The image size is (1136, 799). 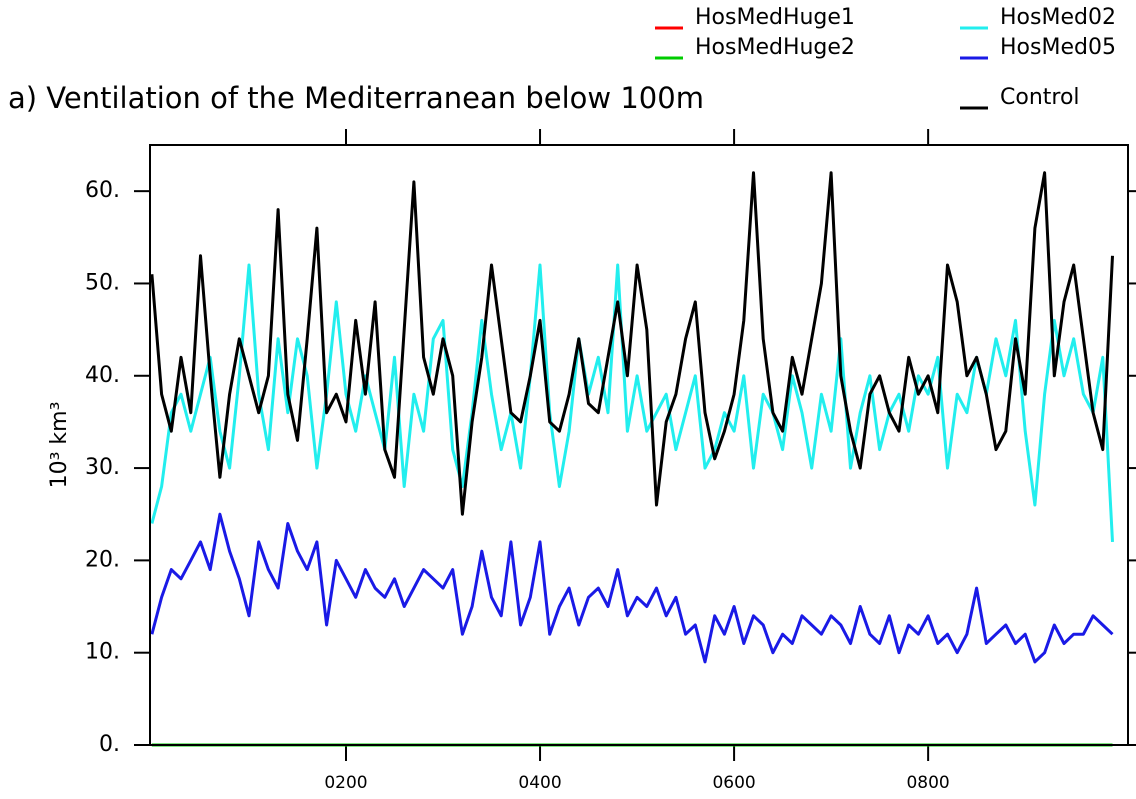 What do you see at coordinates (102, 190) in the screenshot?
I see `y-tick-label: 60.` at bounding box center [102, 190].